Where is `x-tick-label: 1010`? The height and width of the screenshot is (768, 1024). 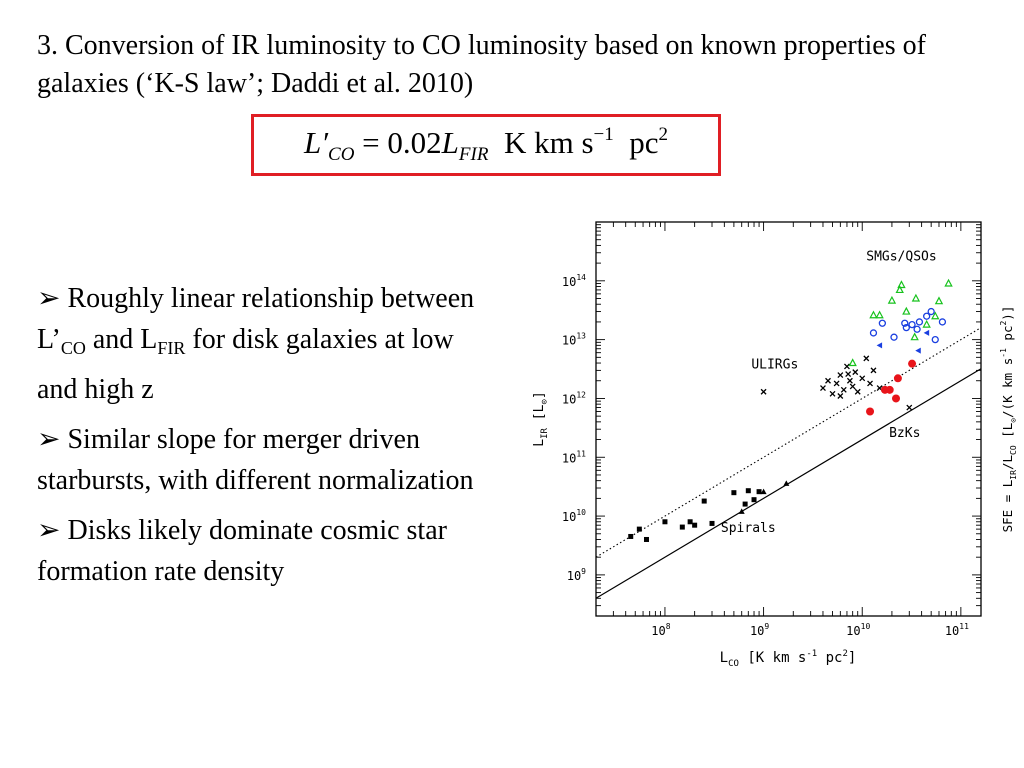 x-tick-label: 1010 is located at coordinates (858, 630).